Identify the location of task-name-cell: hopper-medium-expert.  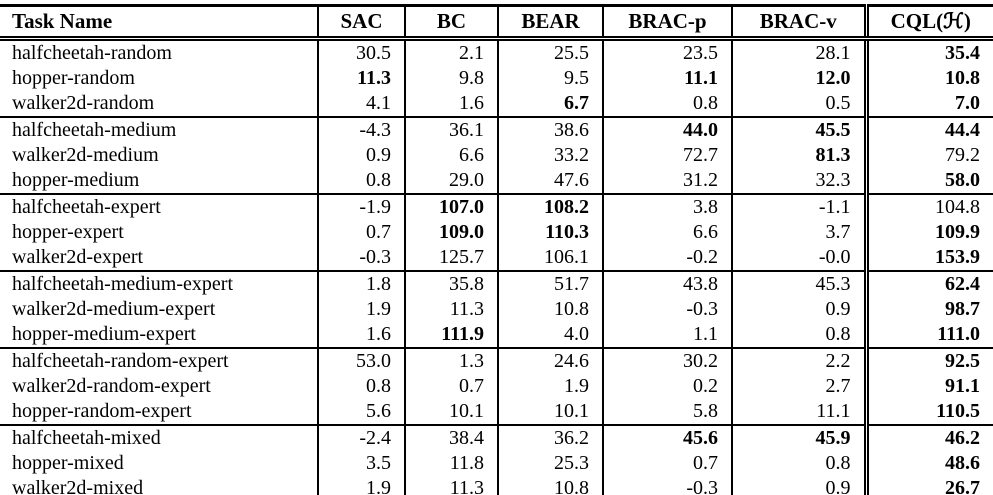
(104, 334).